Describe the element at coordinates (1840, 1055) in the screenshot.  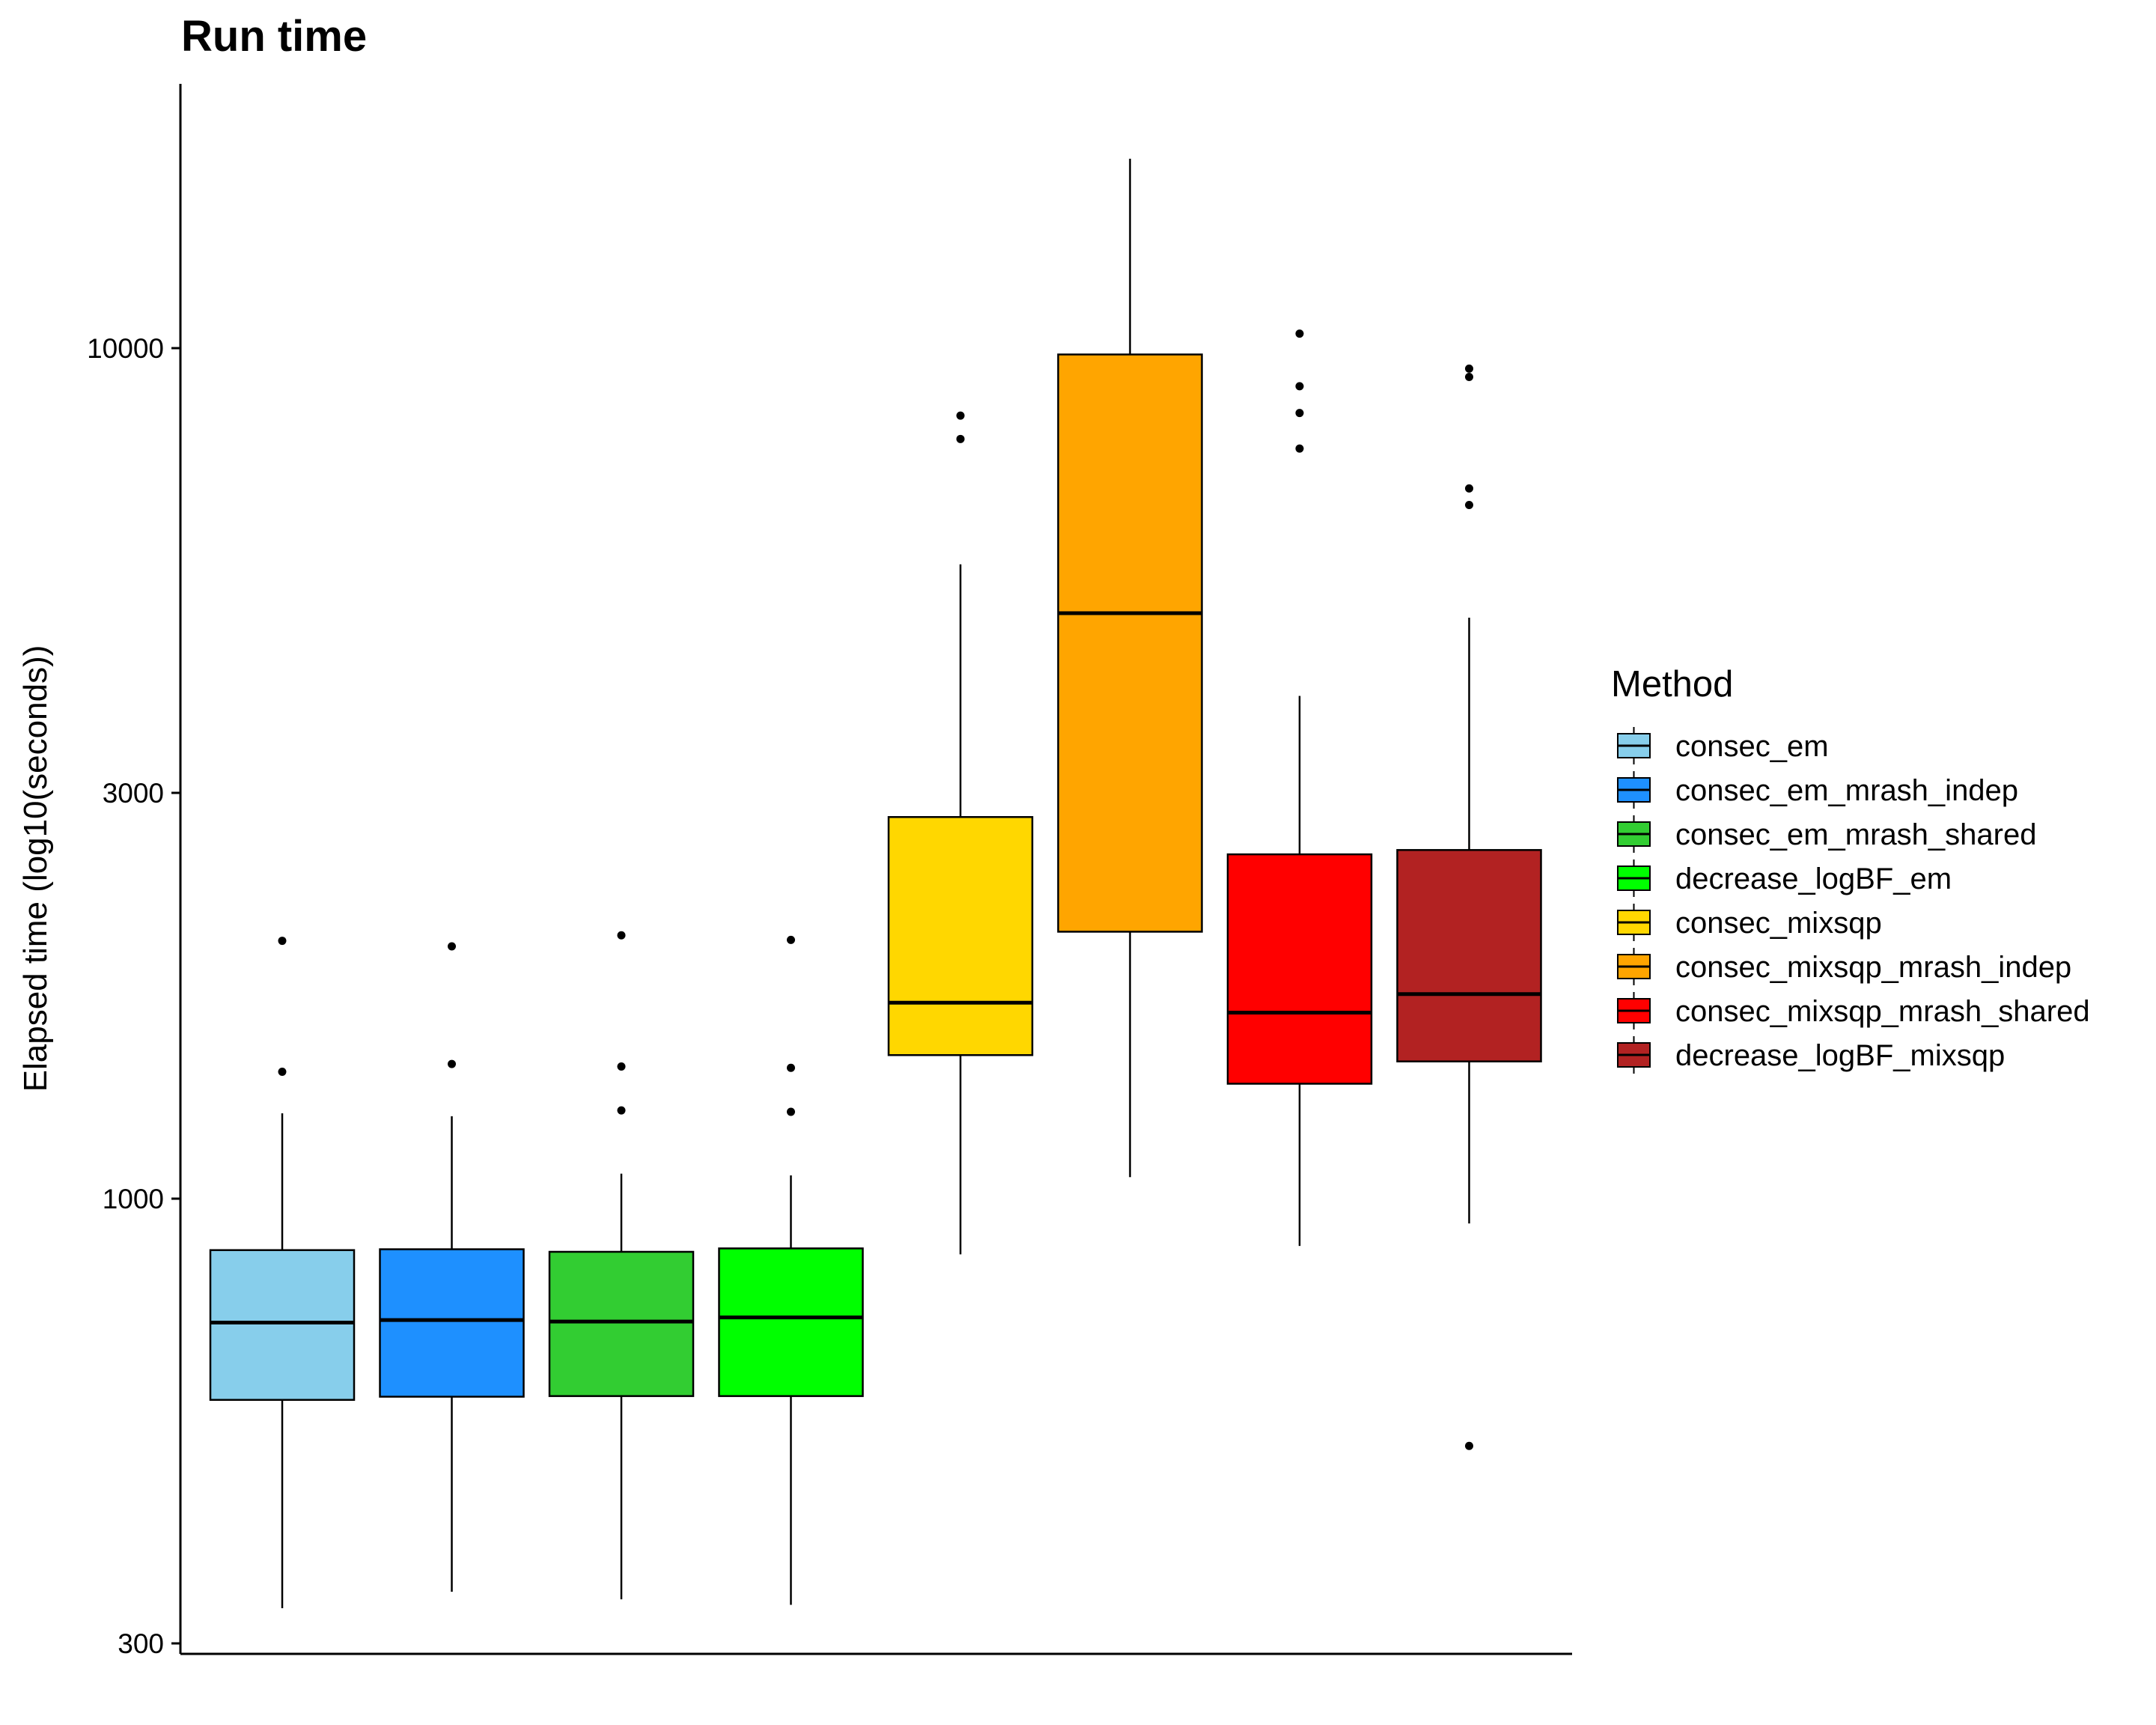
I see `legend-label: decrease_logBF_mixsqp` at that location.